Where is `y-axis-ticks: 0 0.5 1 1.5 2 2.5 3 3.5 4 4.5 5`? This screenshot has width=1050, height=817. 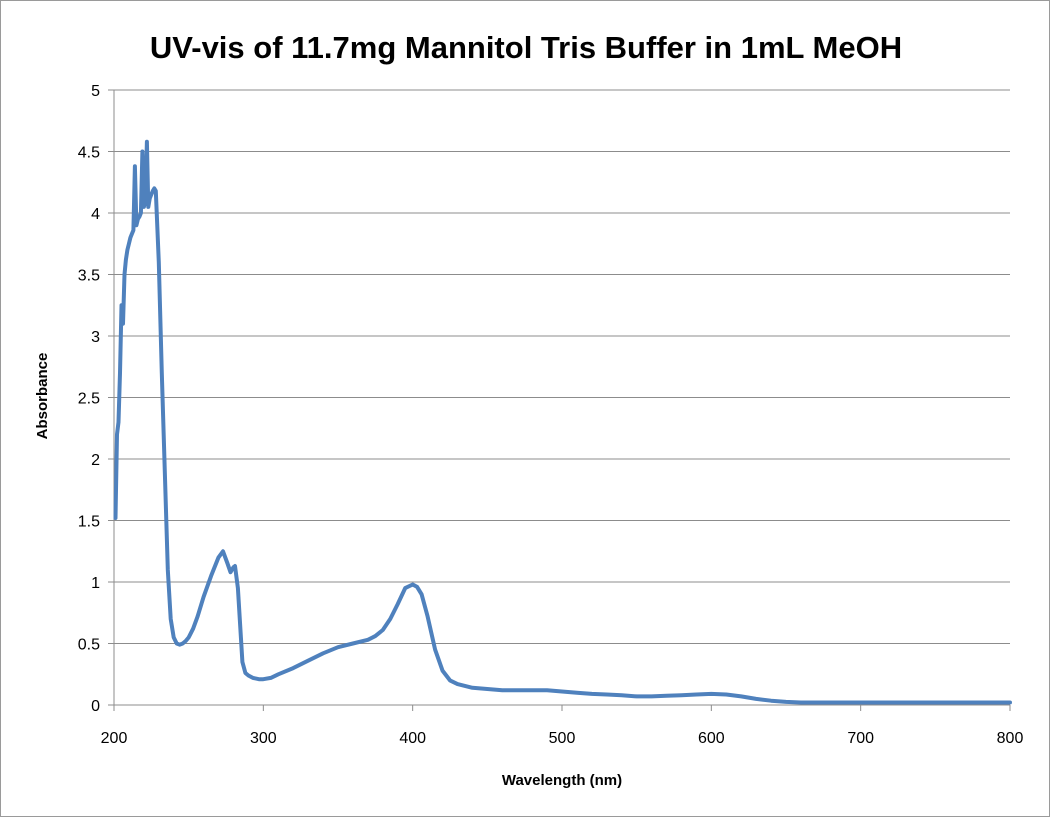 y-axis-ticks: 0 0.5 1 1.5 2 2.5 3 3.5 4 4.5 5 is located at coordinates (96, 399).